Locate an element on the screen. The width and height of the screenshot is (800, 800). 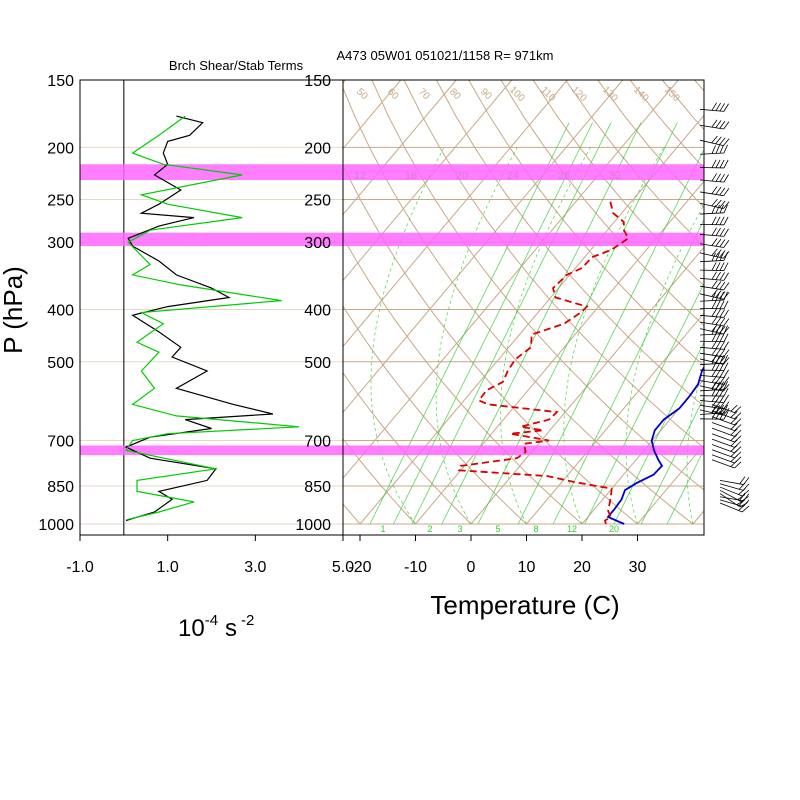
right-xtick-10: 10 is located at coordinates (527, 567).